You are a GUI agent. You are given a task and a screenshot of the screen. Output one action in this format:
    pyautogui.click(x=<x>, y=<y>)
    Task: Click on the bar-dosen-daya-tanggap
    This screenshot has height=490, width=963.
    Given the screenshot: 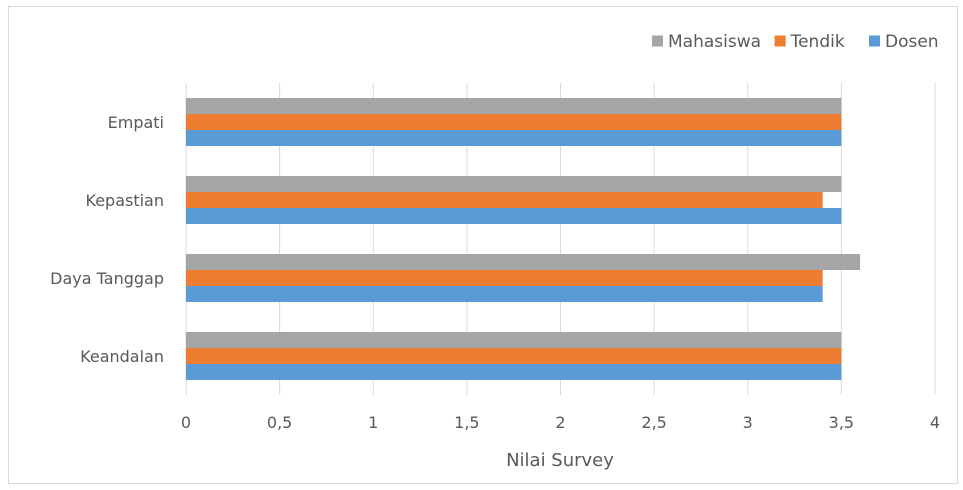 What is the action you would take?
    pyautogui.click(x=504, y=294)
    